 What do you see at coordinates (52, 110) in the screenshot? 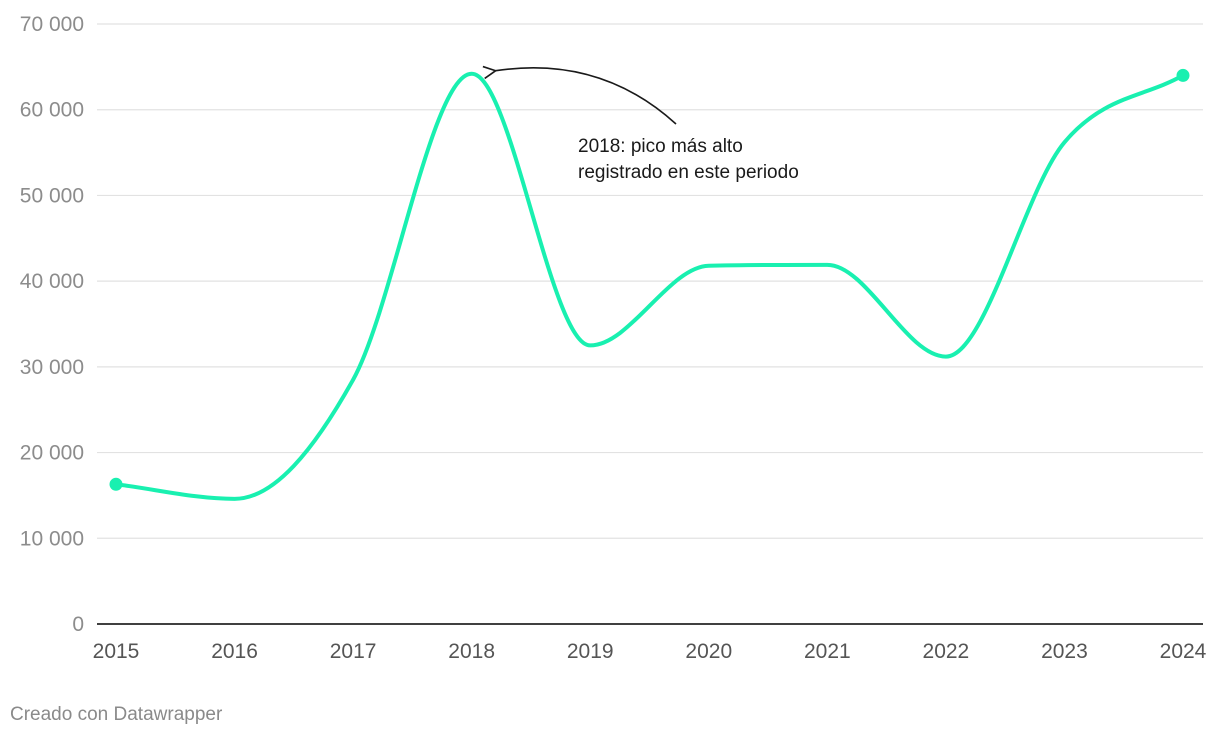
I see `y-tick-label: 60 000` at bounding box center [52, 110].